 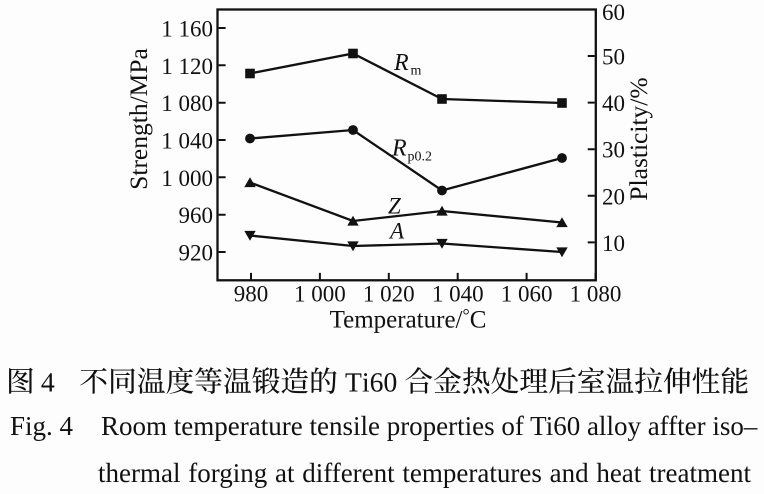 I want to click on svg-text: 960, so click(x=196, y=215).